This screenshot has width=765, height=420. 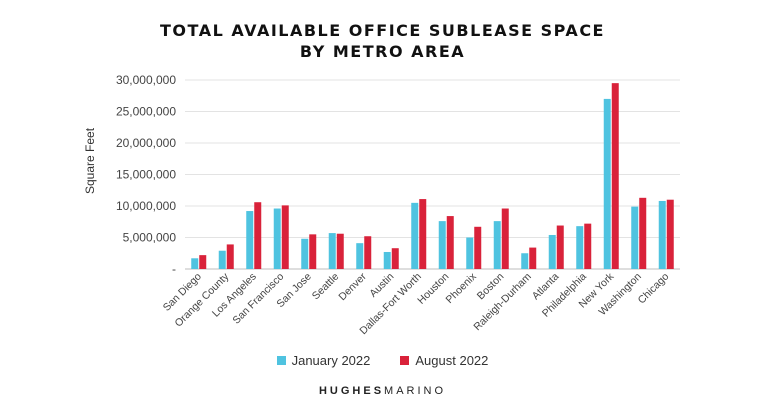 What do you see at coordinates (382, 51) in the screenshot?
I see `chart-title-line2: BY METRO AREA` at bounding box center [382, 51].